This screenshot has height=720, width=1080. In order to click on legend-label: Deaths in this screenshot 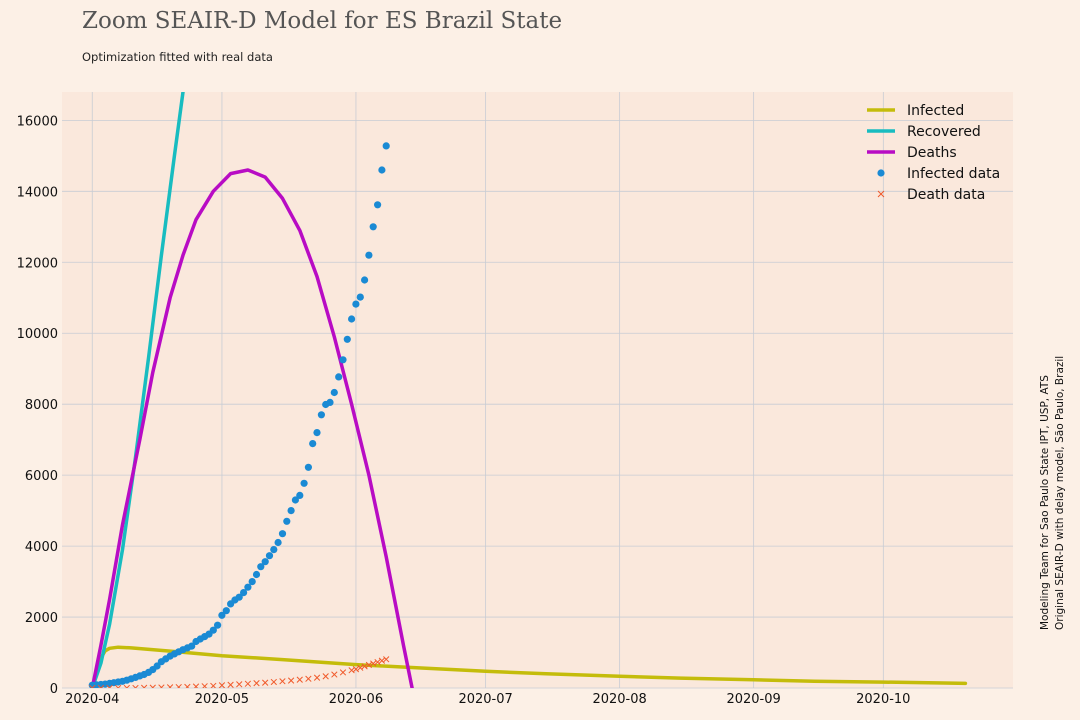, I will do `click(932, 153)`.